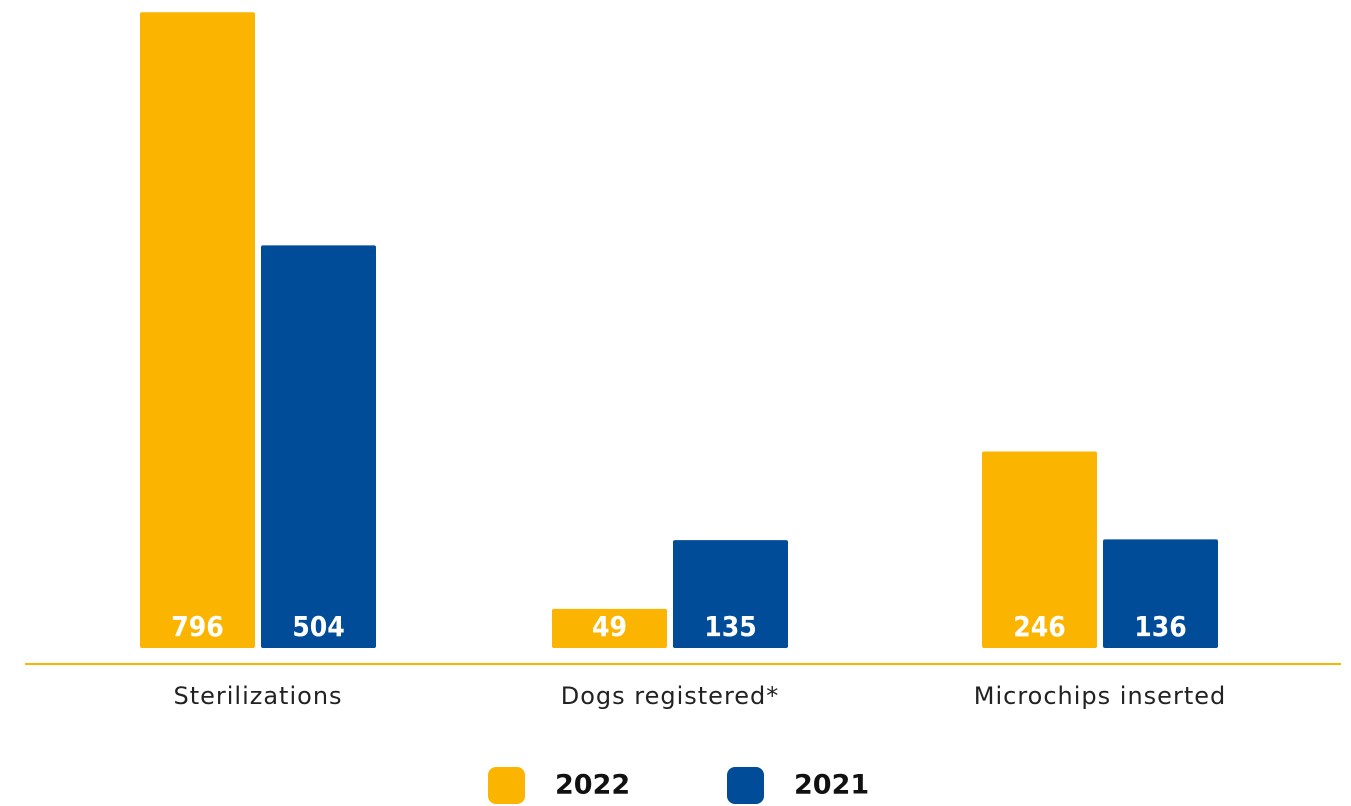 This screenshot has height=806, width=1351. What do you see at coordinates (197, 626) in the screenshot?
I see `value-label: 796` at bounding box center [197, 626].